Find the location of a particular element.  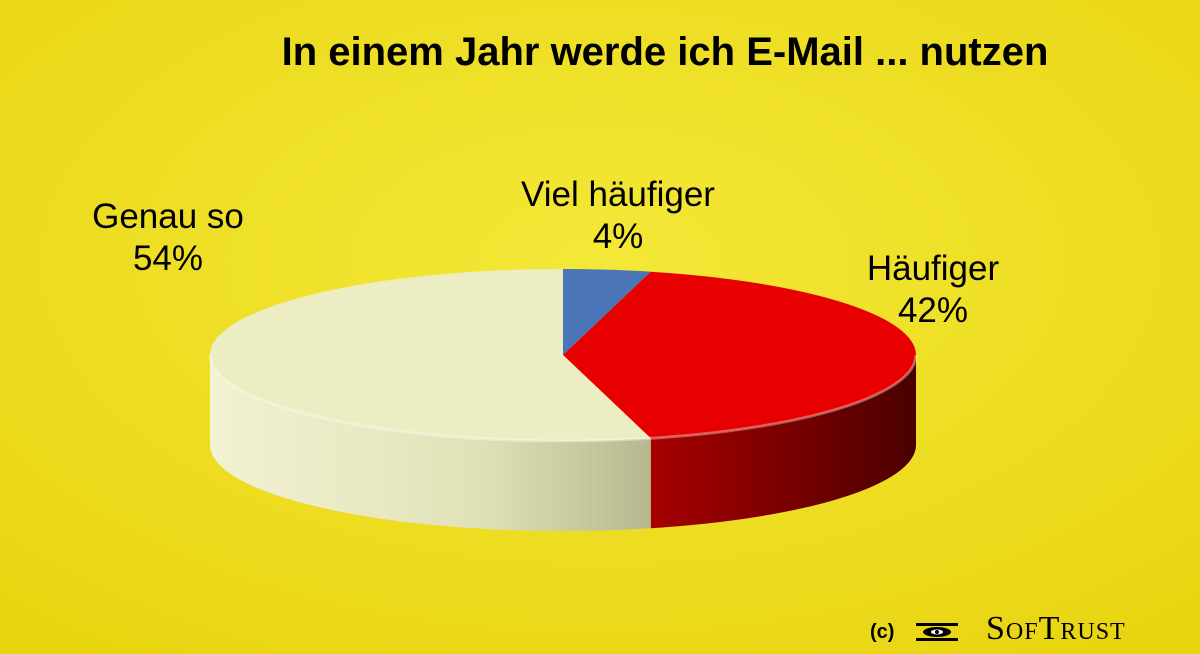

slice-label-genau-so: Genau so 54% is located at coordinates (168, 238).